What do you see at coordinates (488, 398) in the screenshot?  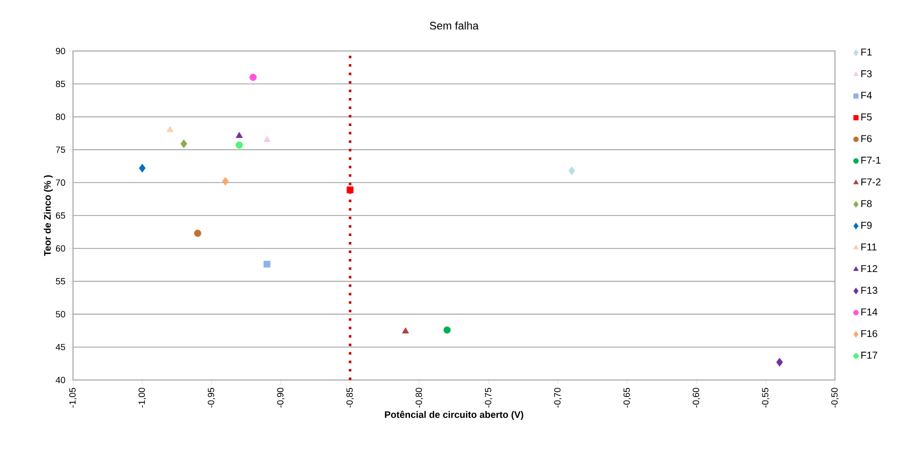 I see `x-tick-label: -0,75` at bounding box center [488, 398].